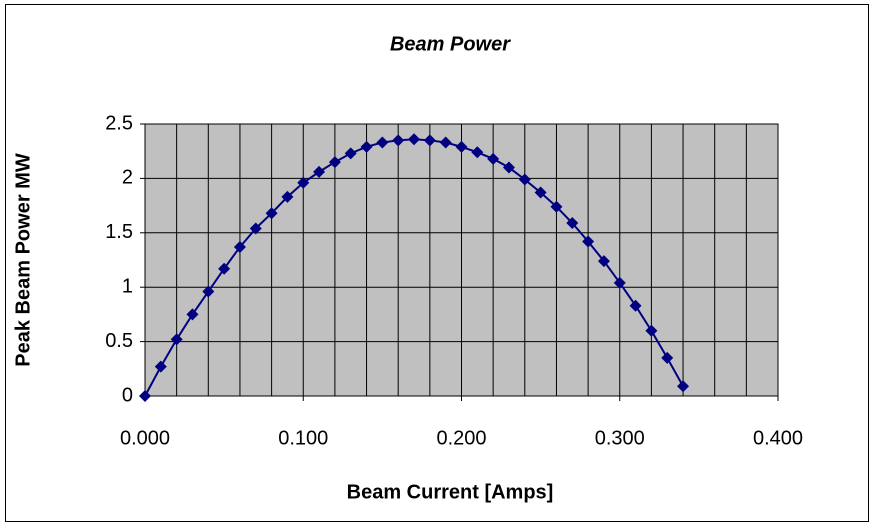 This screenshot has height=527, width=876. What do you see at coordinates (23, 260) in the screenshot?
I see `y-axis-label: Peak Beam Power MW` at bounding box center [23, 260].